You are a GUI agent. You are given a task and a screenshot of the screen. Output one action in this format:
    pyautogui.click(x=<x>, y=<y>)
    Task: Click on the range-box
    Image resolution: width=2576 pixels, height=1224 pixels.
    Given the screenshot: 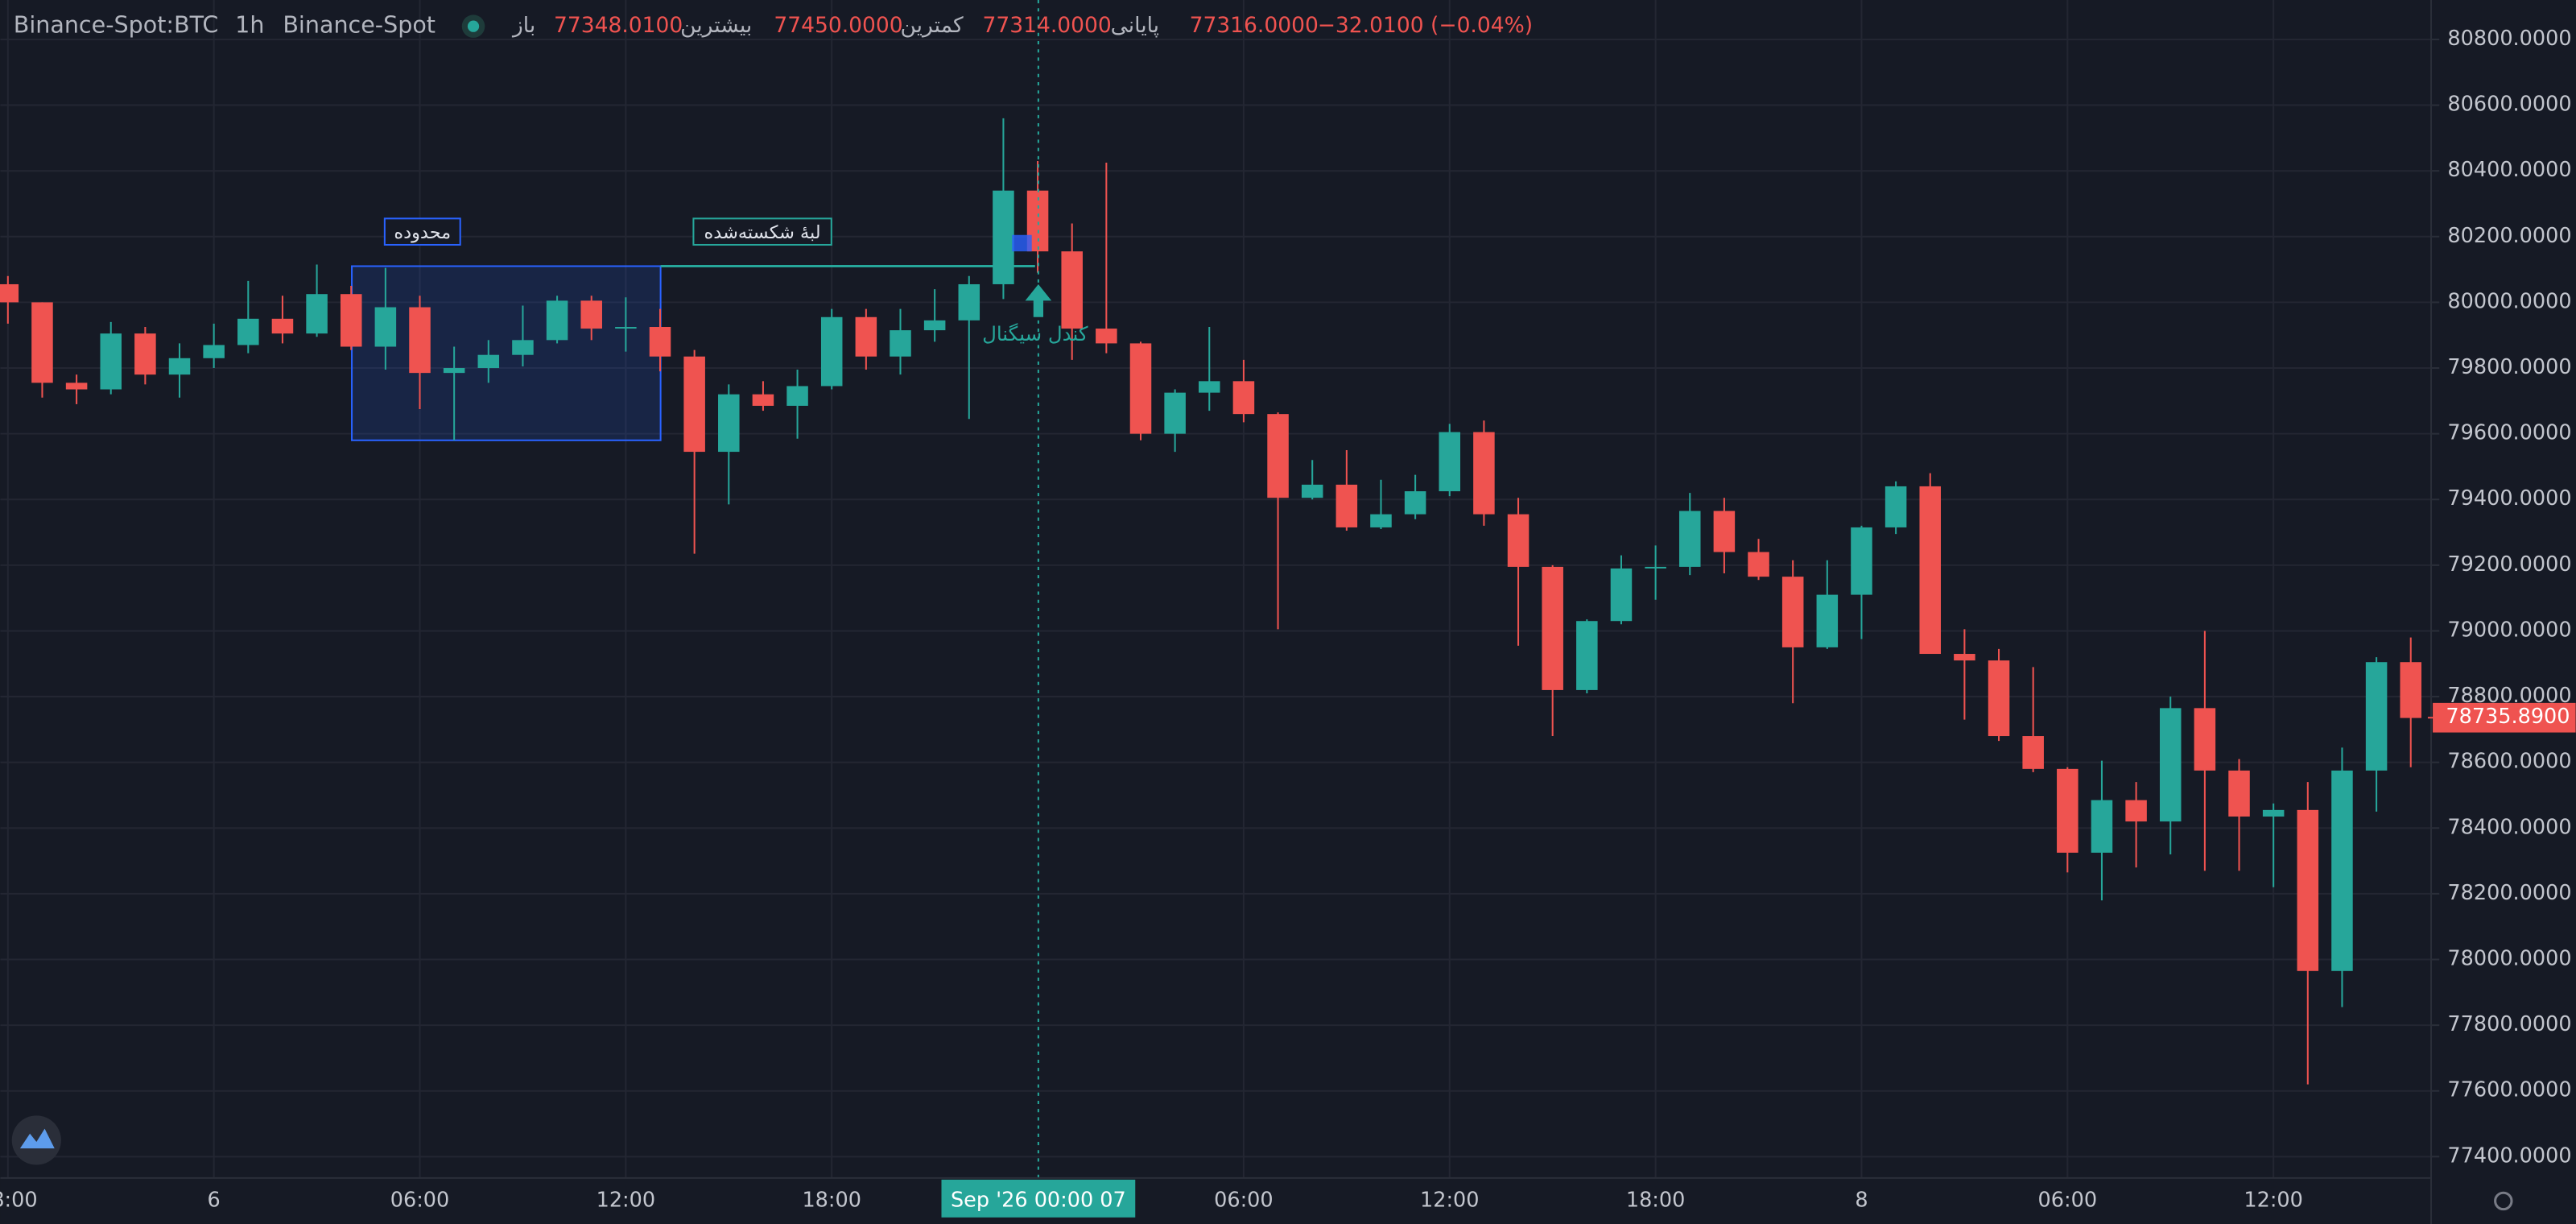 What is the action you would take?
    pyautogui.click(x=506, y=353)
    